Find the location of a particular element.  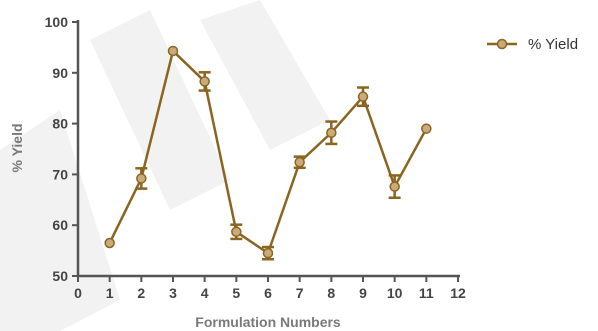

y-tick-label: 60 is located at coordinates (60, 225).